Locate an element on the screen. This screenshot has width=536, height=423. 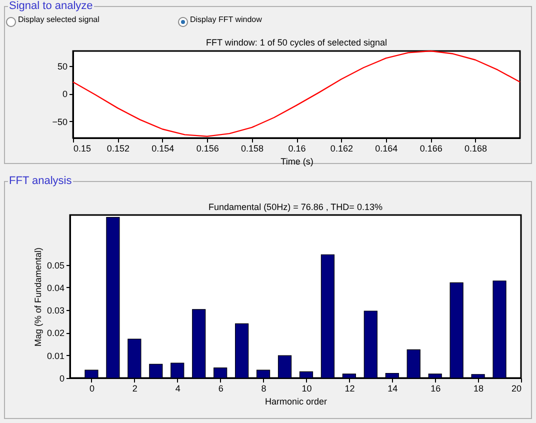
y-tick-label: 0.01 is located at coordinates (55, 355).